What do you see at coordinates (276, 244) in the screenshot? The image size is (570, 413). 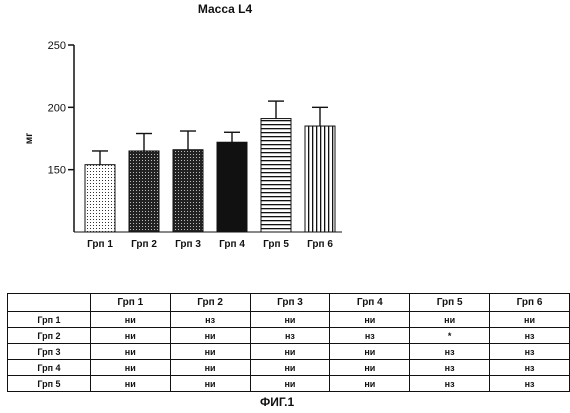 I see `x-tick-label: Грп 5` at bounding box center [276, 244].